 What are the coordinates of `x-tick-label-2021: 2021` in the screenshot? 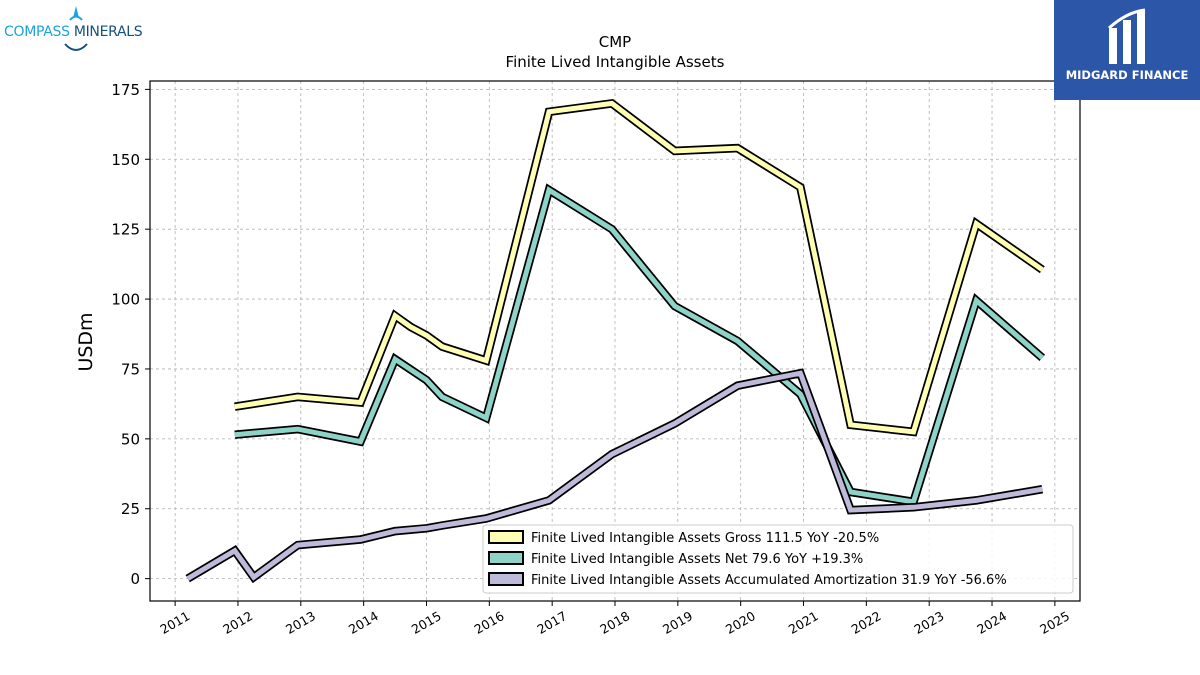 It's located at (803, 622).